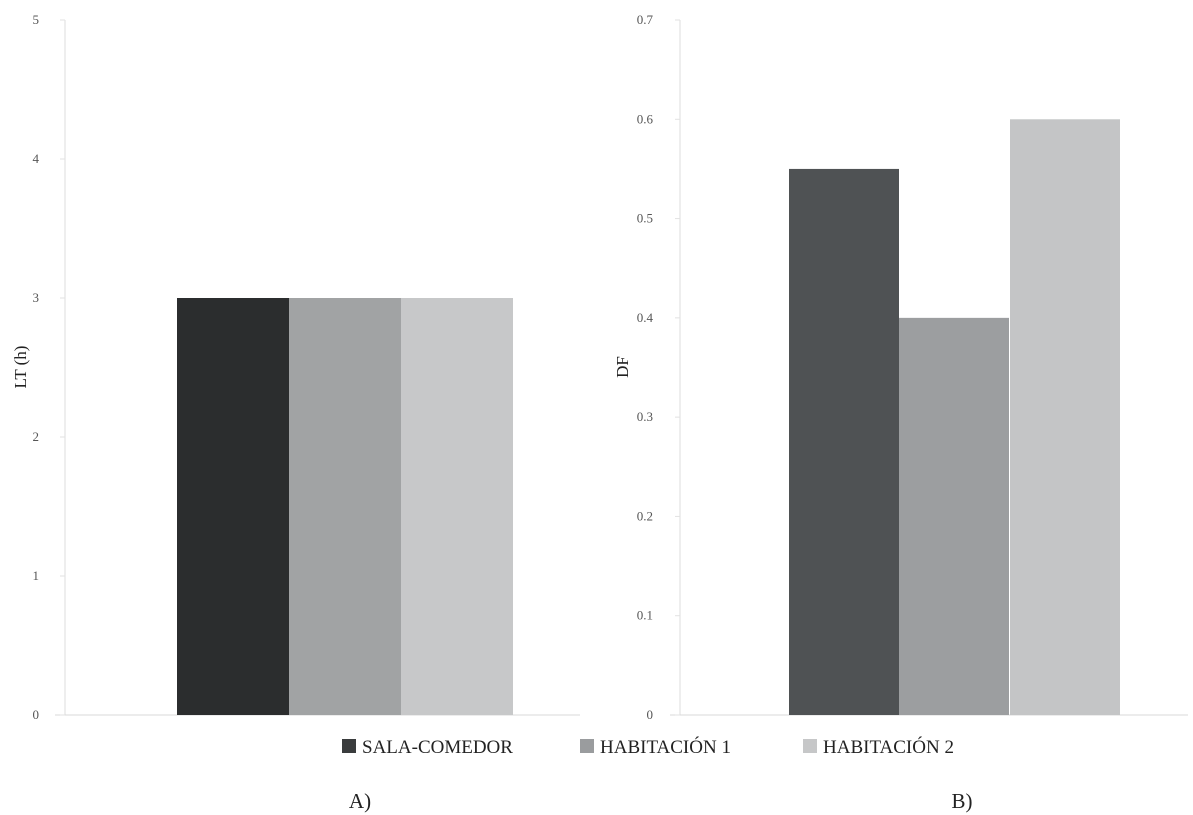  What do you see at coordinates (645, 19) in the screenshot?
I see `y-tick-label: 0.7` at bounding box center [645, 19].